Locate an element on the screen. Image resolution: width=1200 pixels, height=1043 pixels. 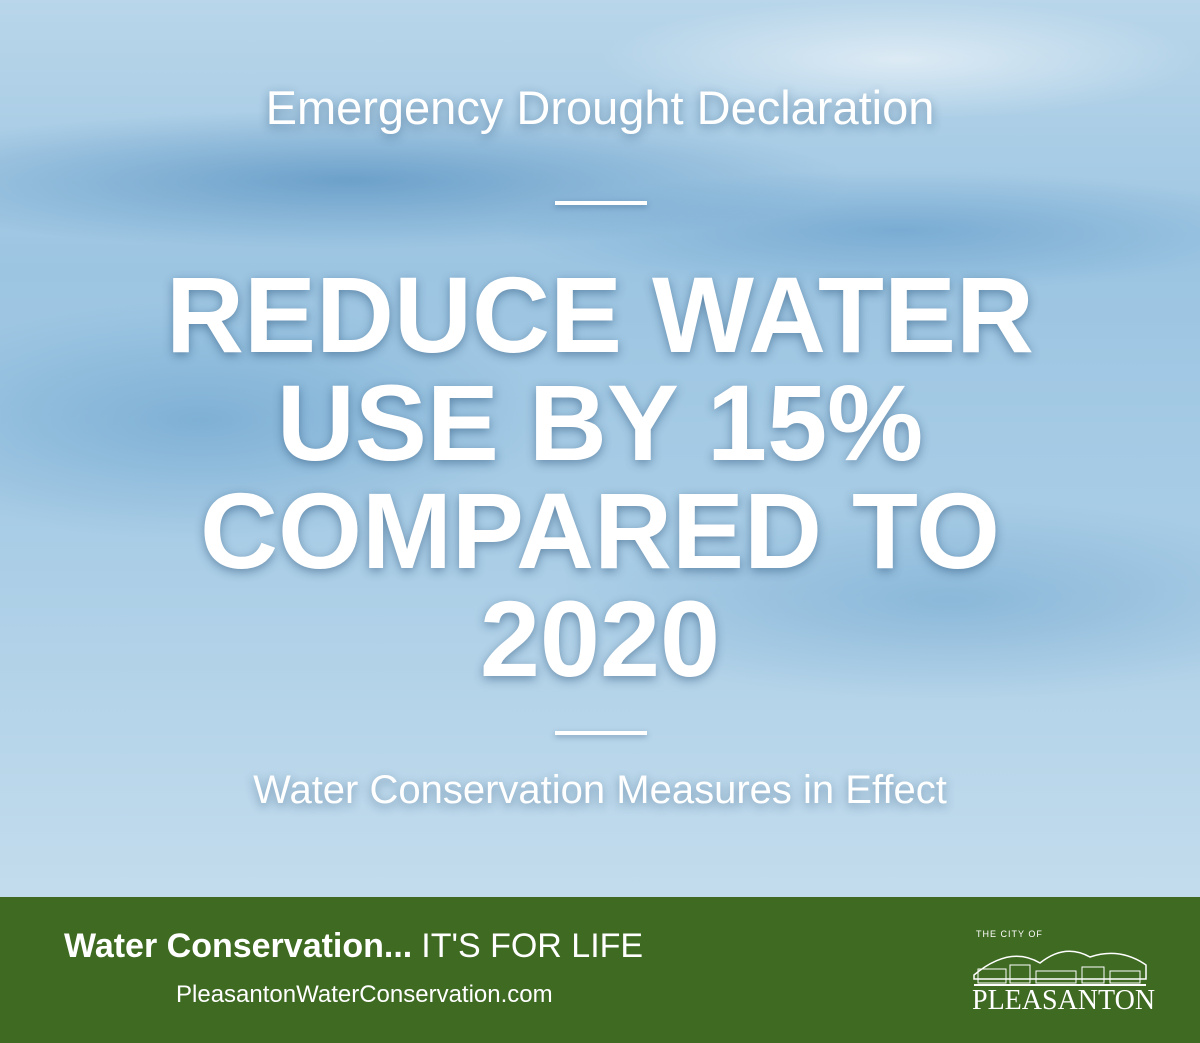
logo-name: PLEASANTON is located at coordinates (1064, 1000).